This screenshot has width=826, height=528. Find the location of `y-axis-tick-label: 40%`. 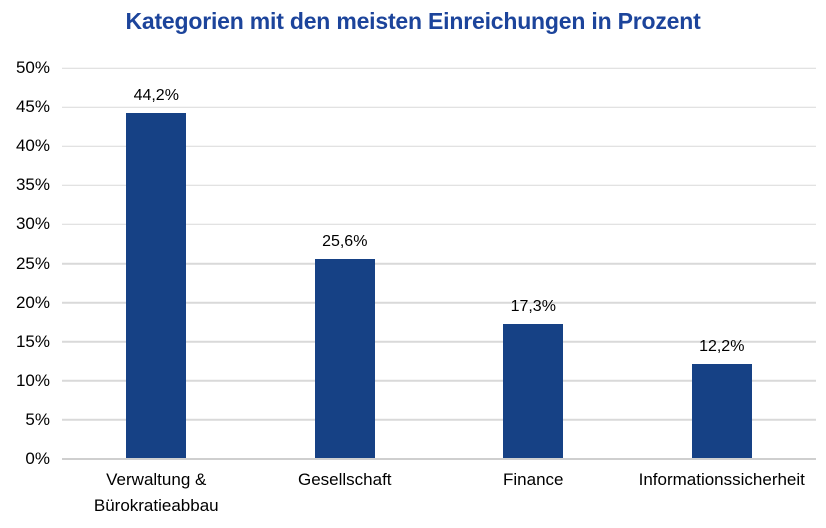

y-axis-tick-label: 40% is located at coordinates (32, 146).